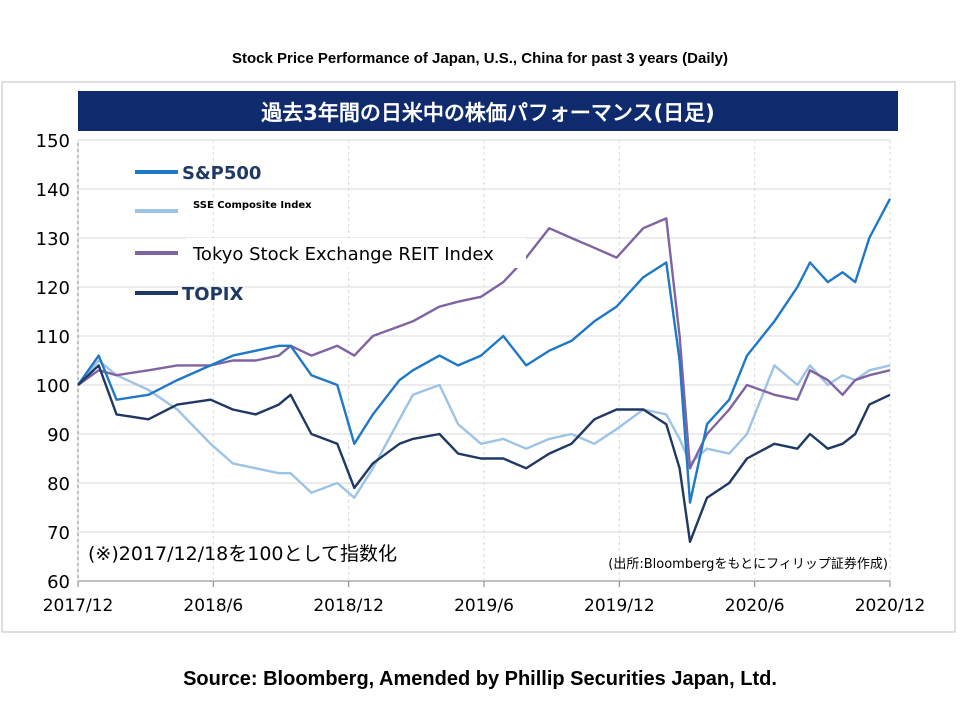 The width and height of the screenshot is (960, 720). I want to click on y-tick-label: 130, so click(53, 239).